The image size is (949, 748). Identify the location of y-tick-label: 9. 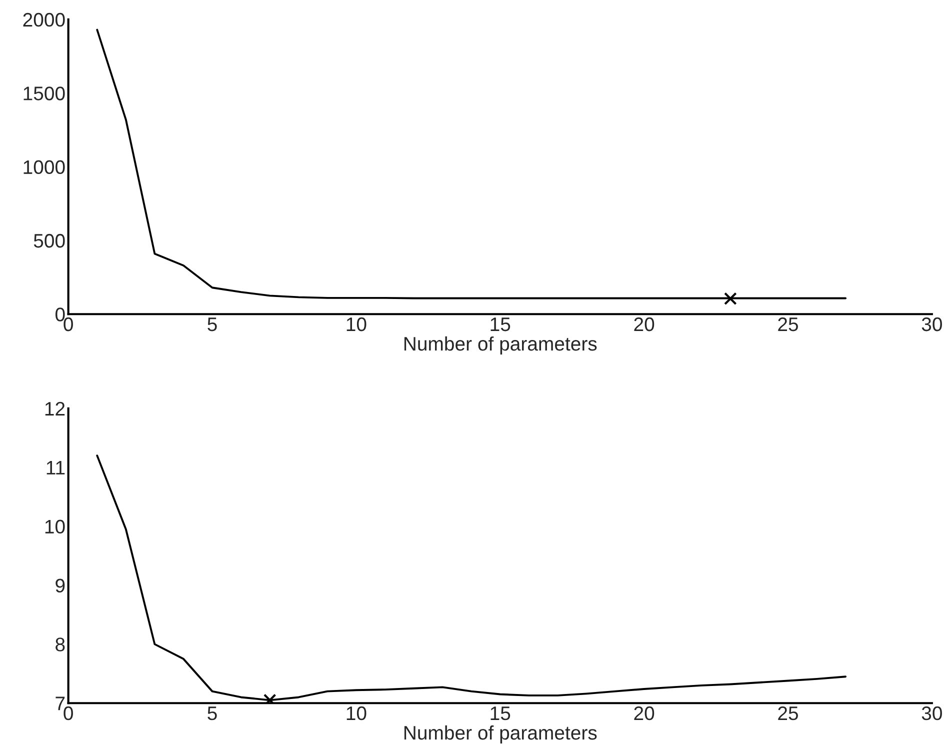
(60, 585).